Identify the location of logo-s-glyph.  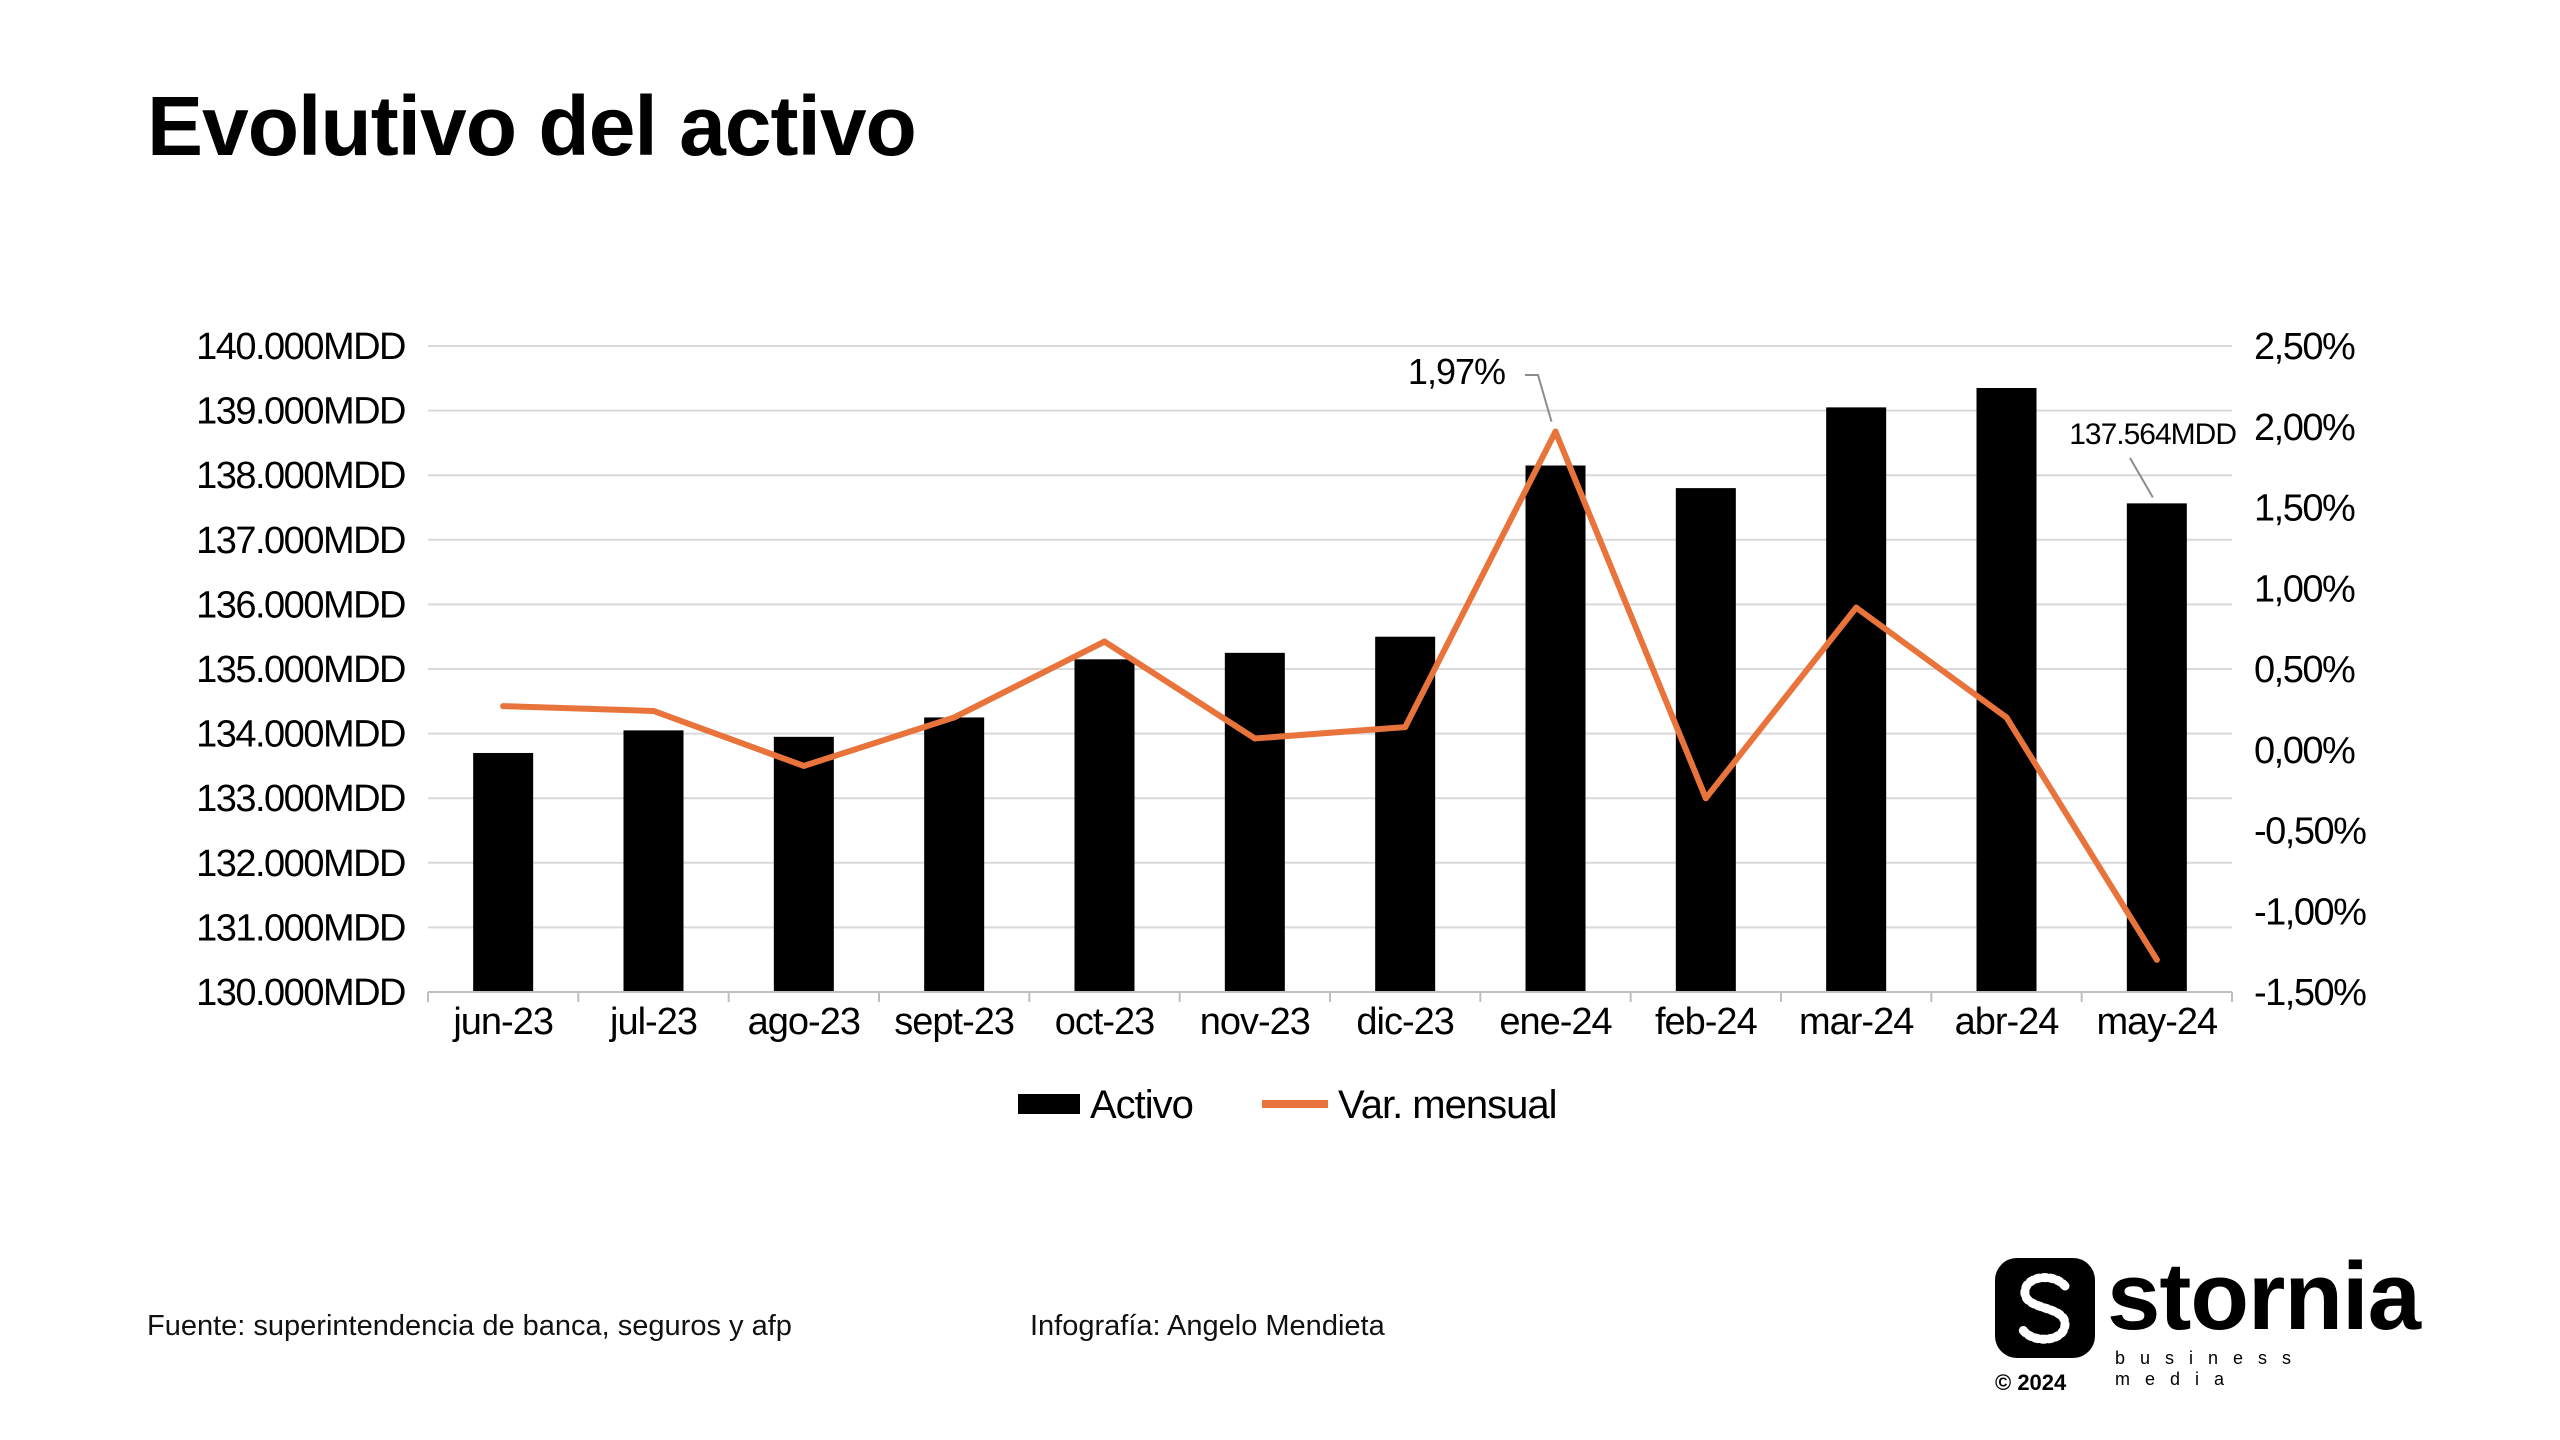
(2044, 1308).